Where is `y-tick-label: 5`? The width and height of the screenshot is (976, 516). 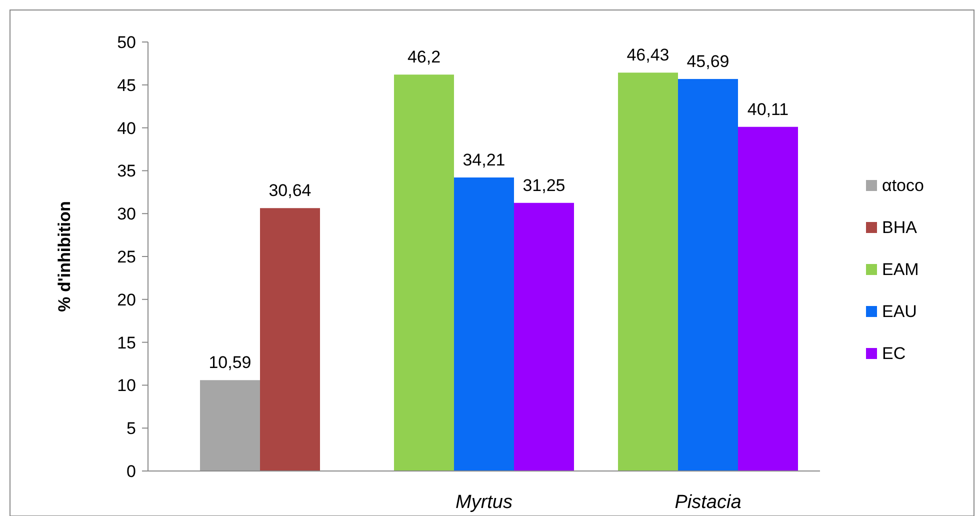 y-tick-label: 5 is located at coordinates (131, 428).